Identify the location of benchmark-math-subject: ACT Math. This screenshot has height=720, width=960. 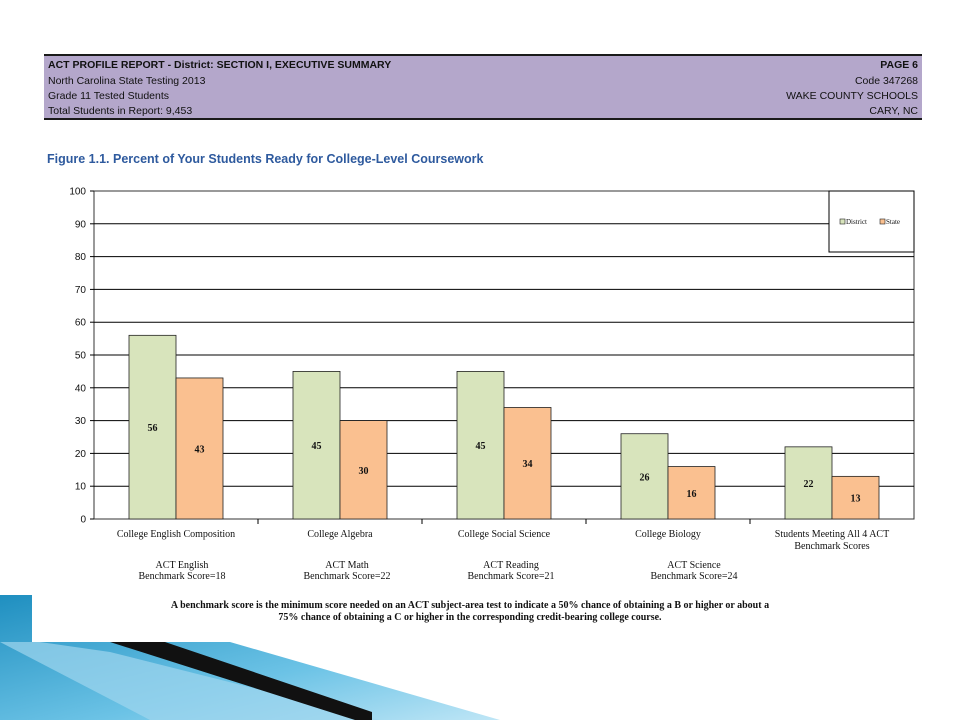
(347, 565).